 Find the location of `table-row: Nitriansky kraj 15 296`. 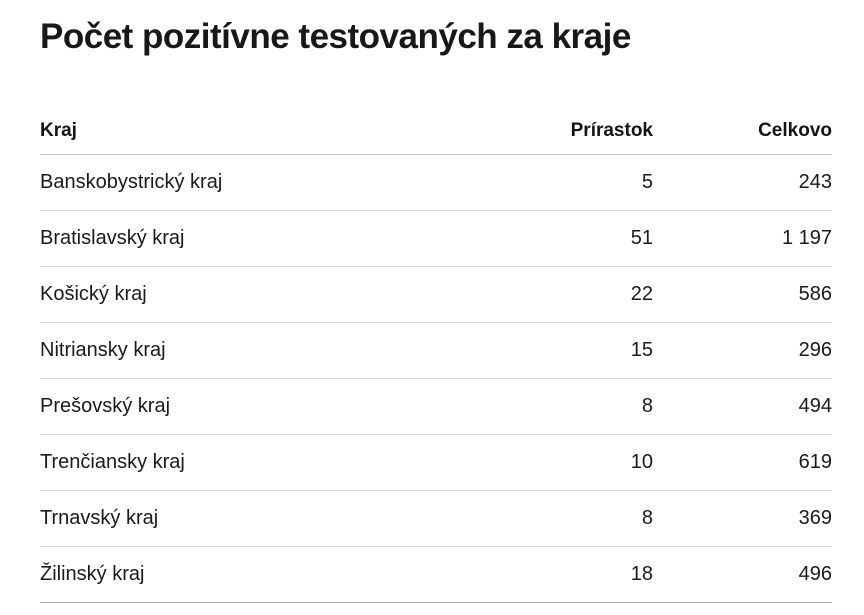

table-row: Nitriansky kraj 15 296 is located at coordinates (436, 350).